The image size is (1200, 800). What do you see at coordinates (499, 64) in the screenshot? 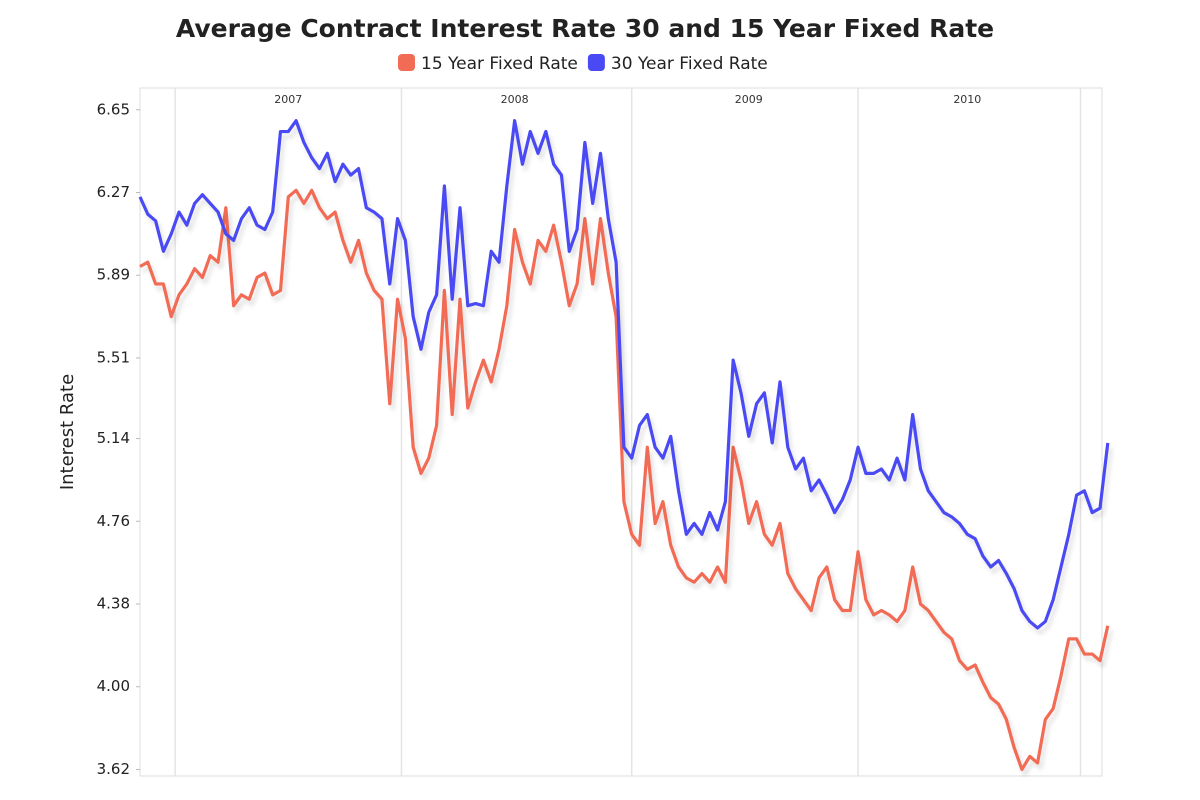
I see `legend-label: 15 Year Fixed Rate` at bounding box center [499, 64].